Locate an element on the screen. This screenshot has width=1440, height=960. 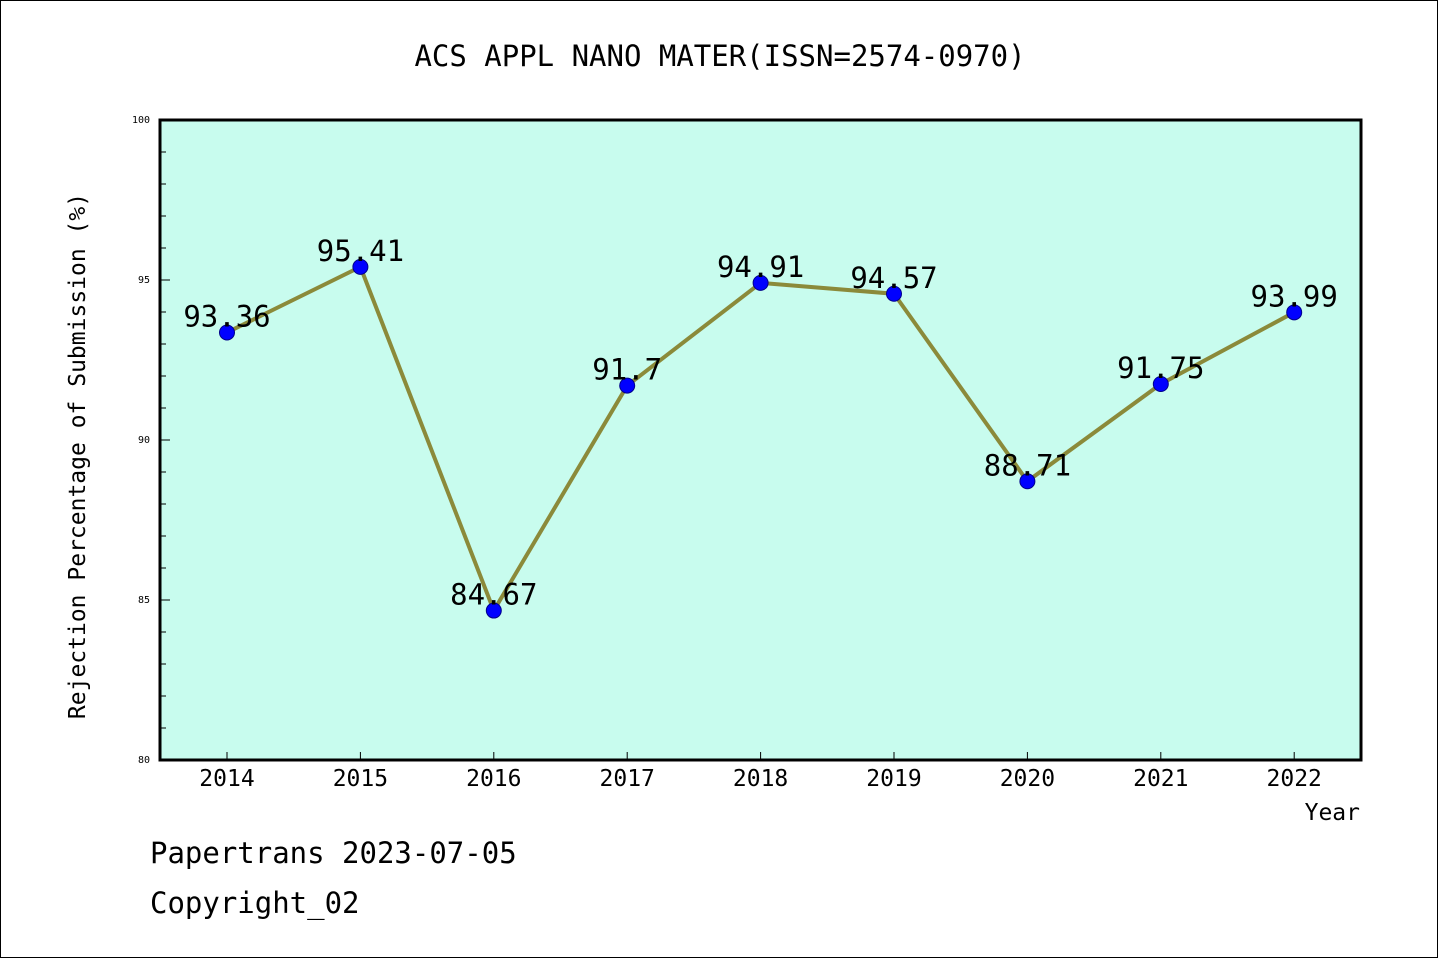
data-label: 84.67 is located at coordinates (493, 595).